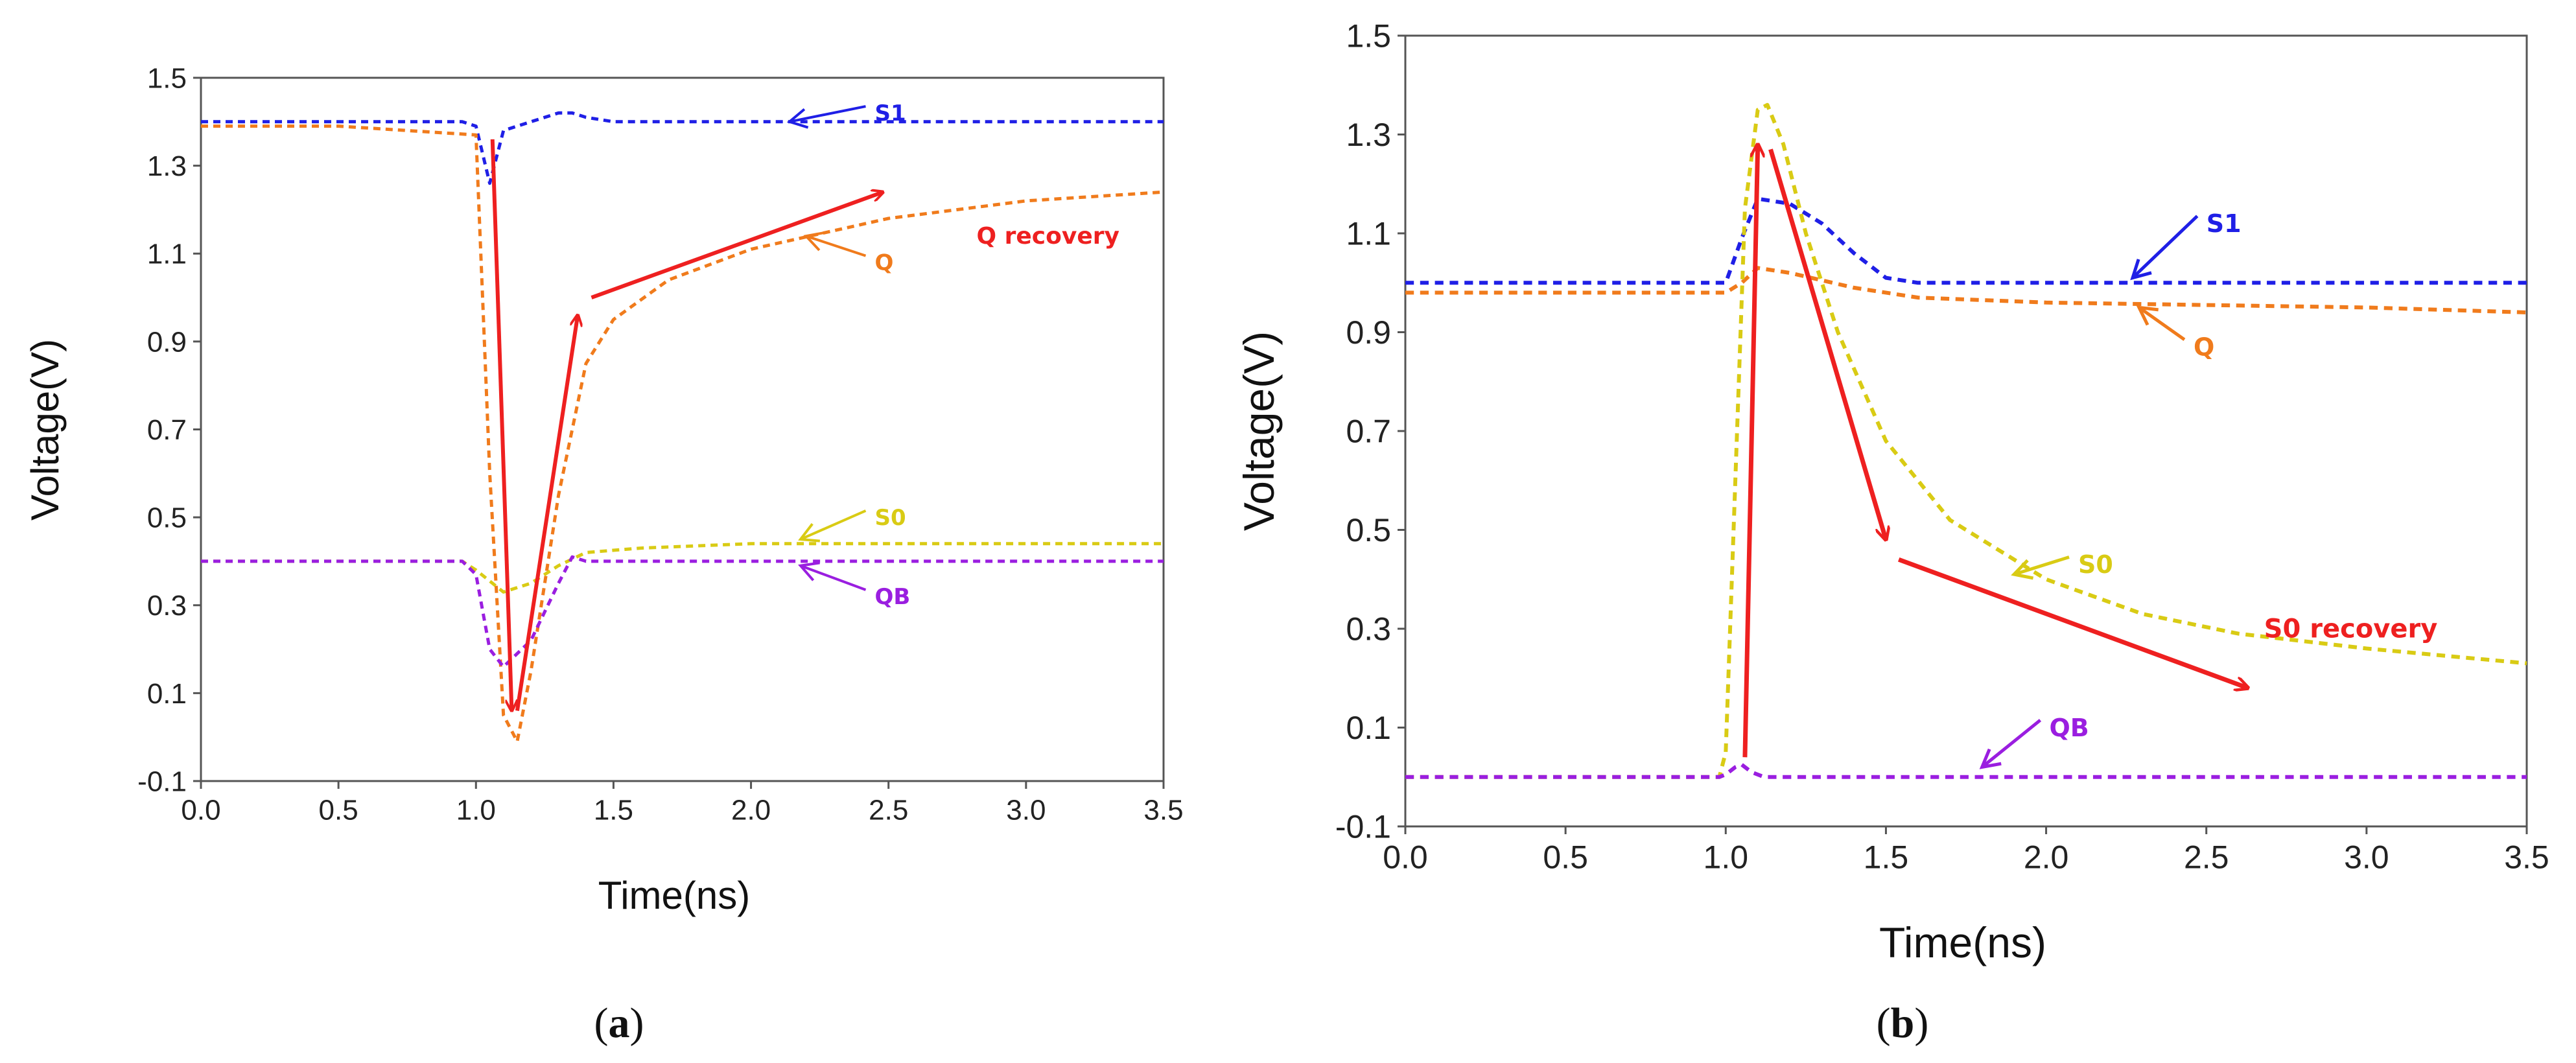 This screenshot has height=1063, width=2576. I want to click on panel-label-a: (a), so click(619, 1023).